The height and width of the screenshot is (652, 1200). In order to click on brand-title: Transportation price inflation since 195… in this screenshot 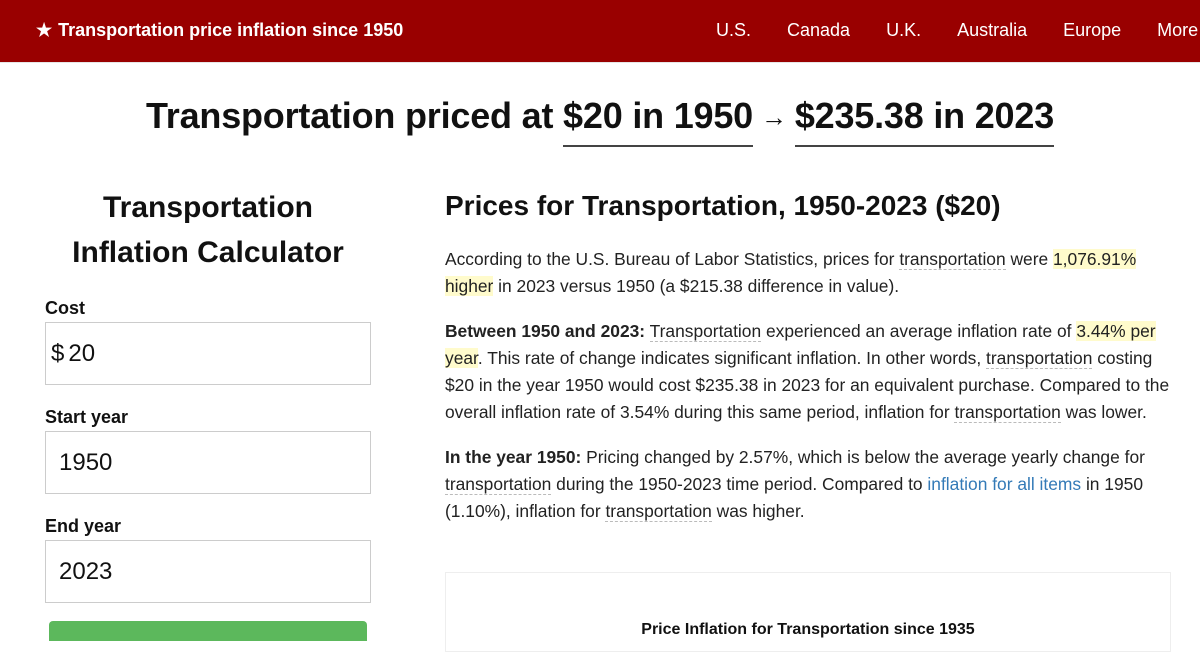, I will do `click(231, 30)`.